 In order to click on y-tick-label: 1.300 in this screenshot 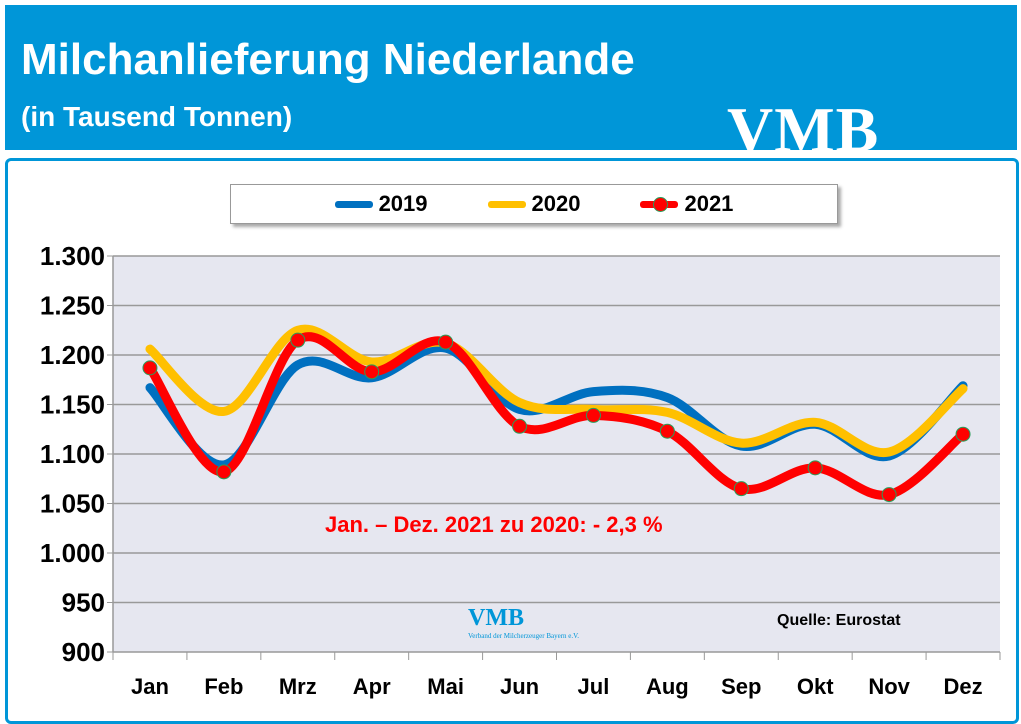, I will do `click(72, 256)`.